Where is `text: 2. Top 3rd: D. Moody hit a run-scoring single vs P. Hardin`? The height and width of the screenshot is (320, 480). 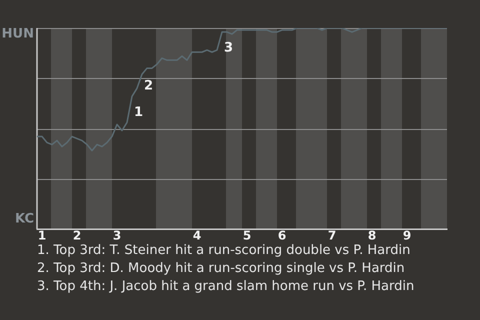 text: 2. Top 3rd: D. Moody hit a run-scoring single vs P. Hardin is located at coordinates (221, 269).